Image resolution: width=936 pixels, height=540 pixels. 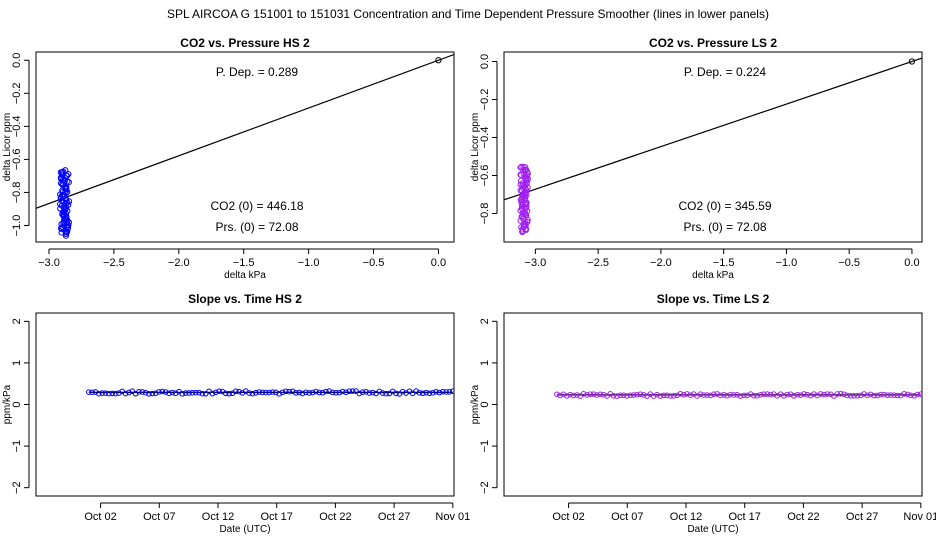 I want to click on y-tick-label: 1, so click(x=17, y=363).